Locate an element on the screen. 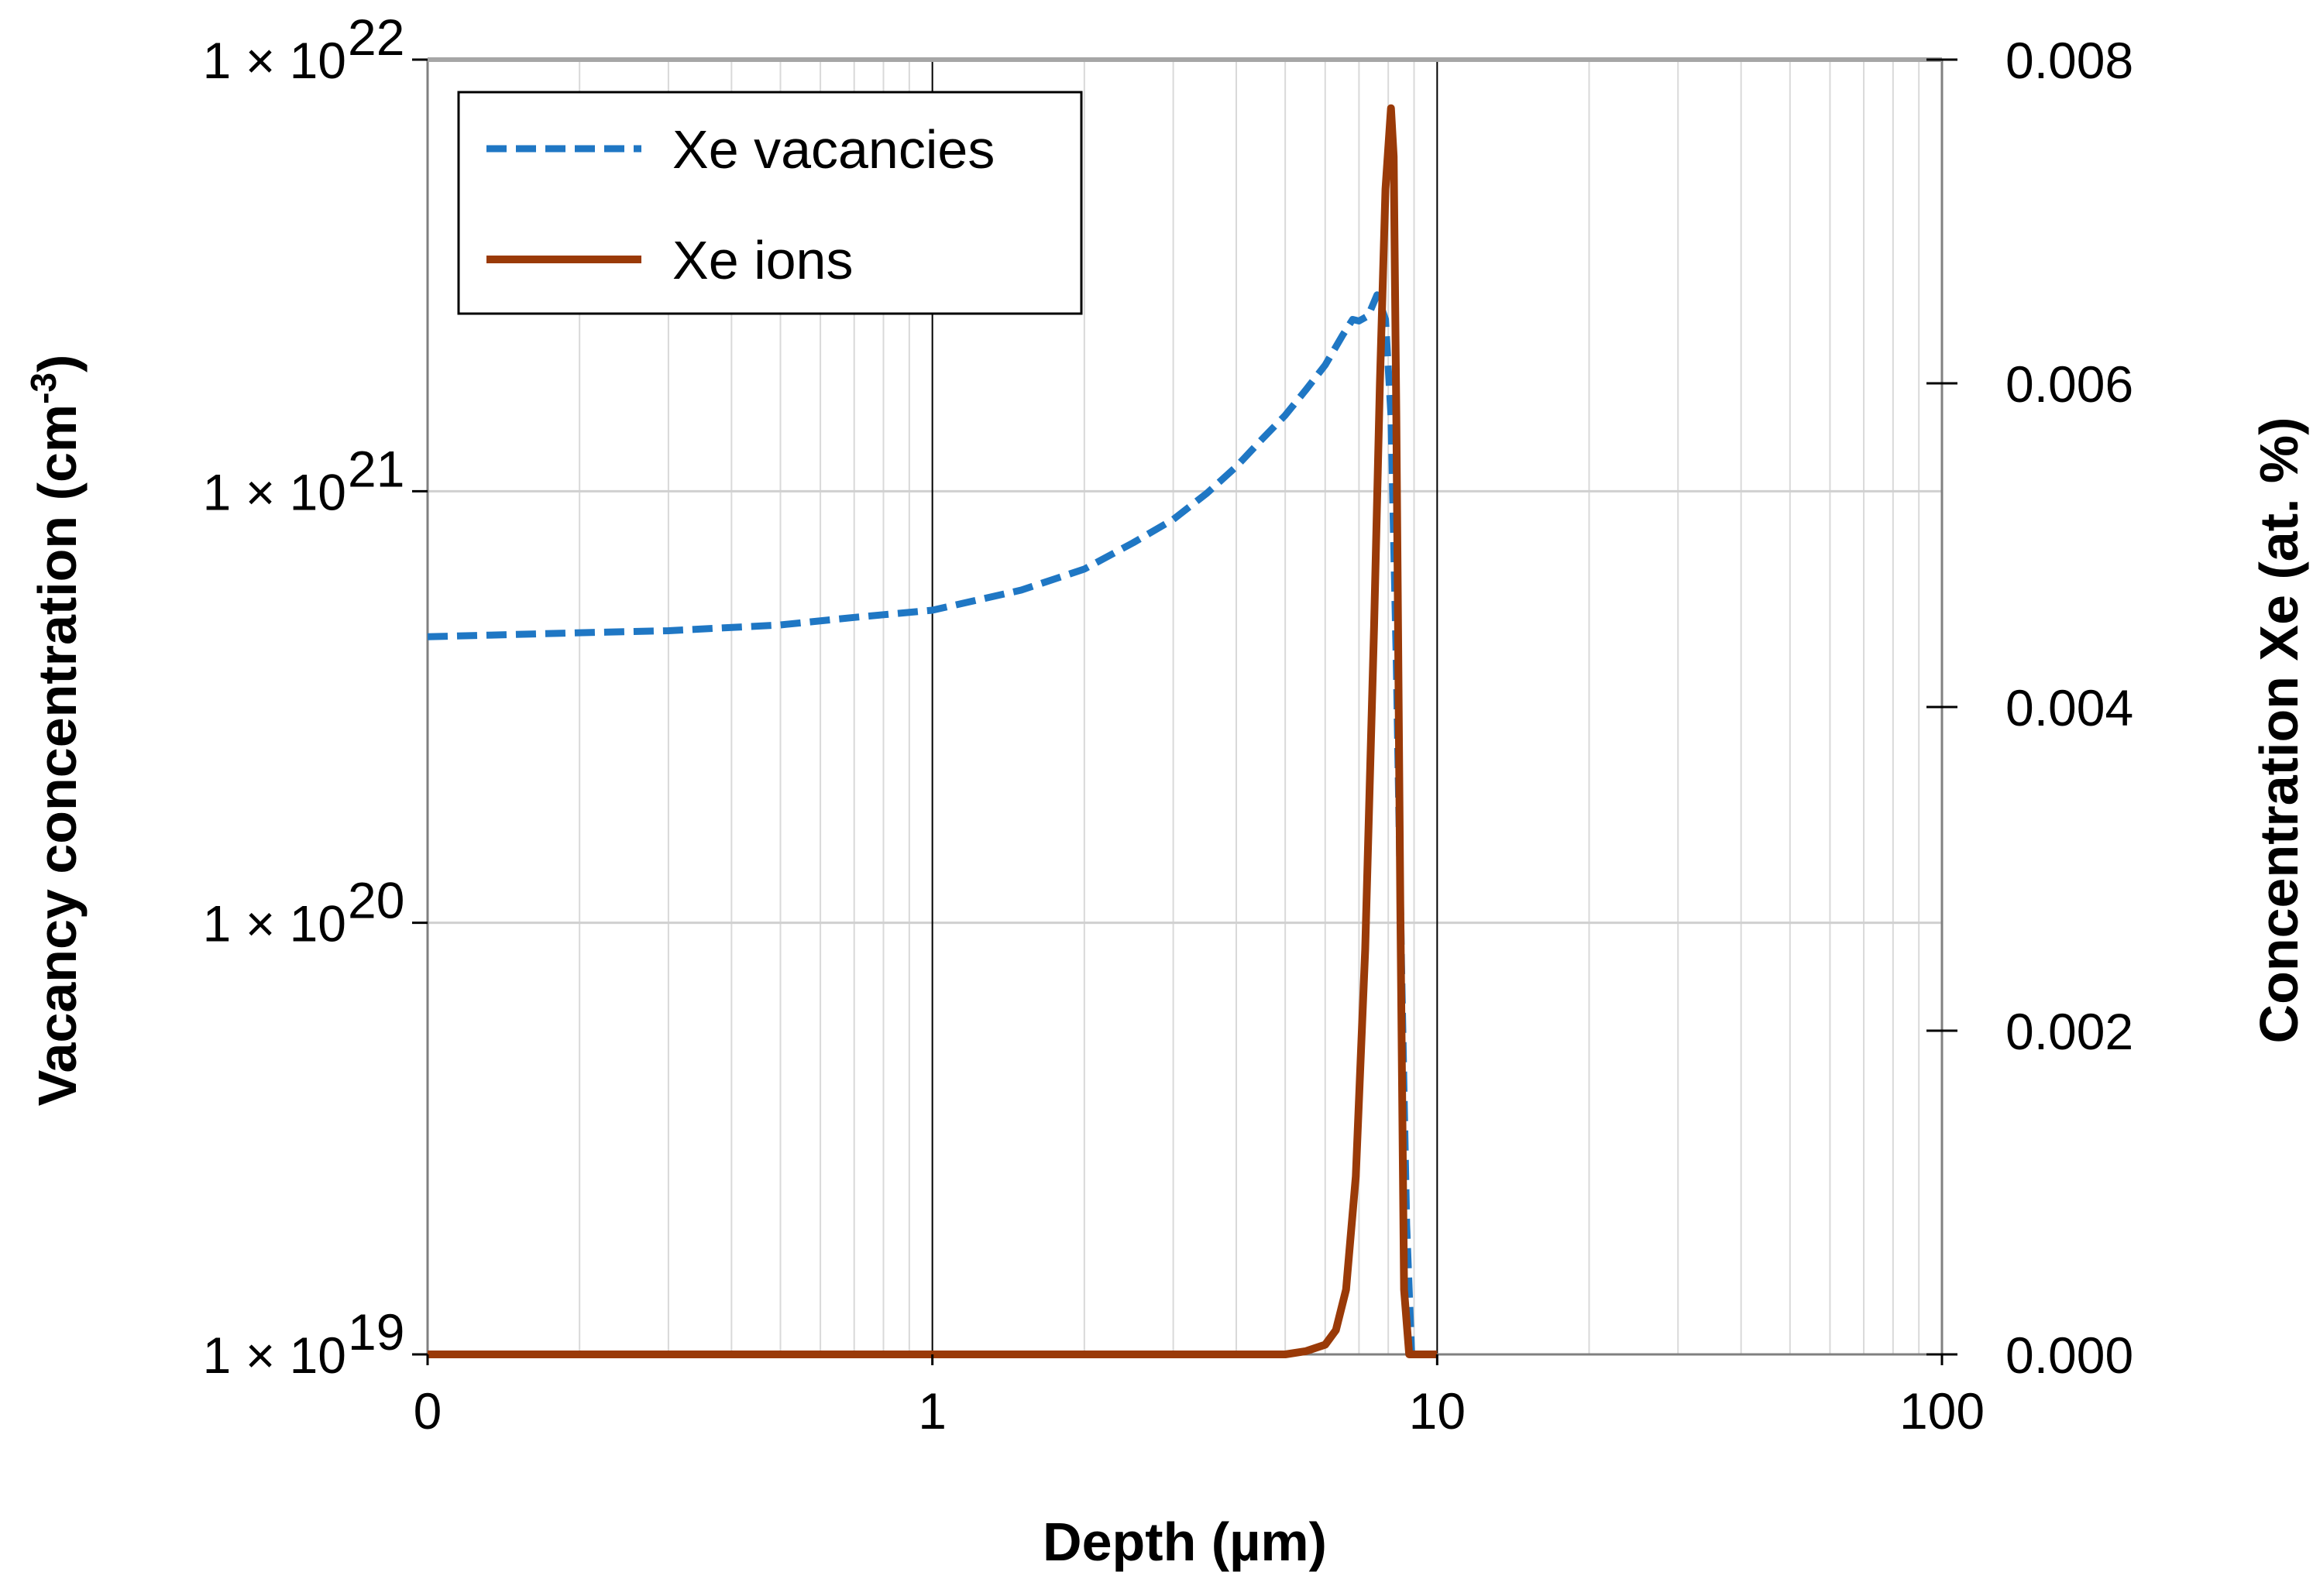 The image size is (2313, 1596). x-tick-label: 10 is located at coordinates (1437, 1411).